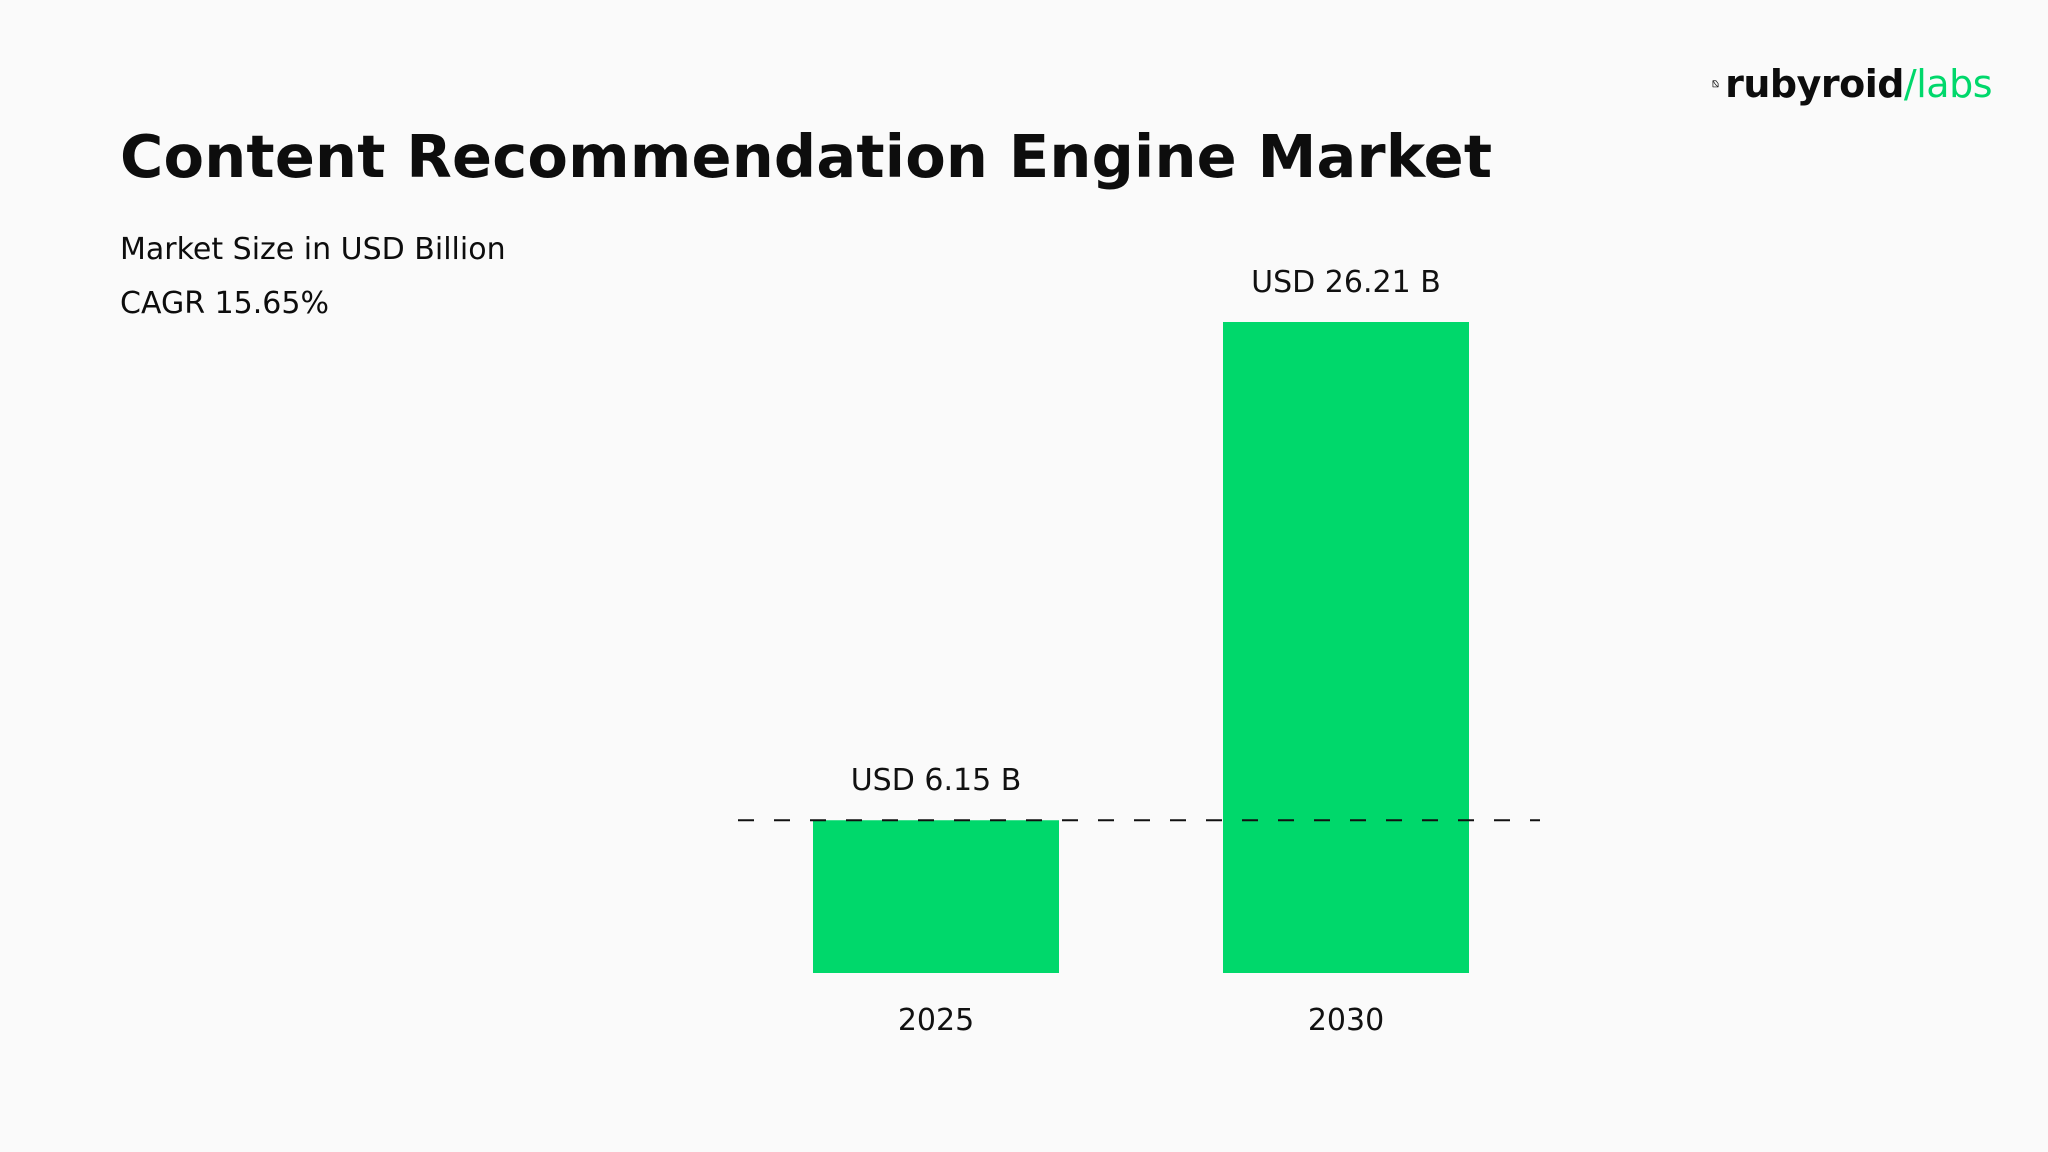 This screenshot has width=2048, height=1152. I want to click on logo-slash: /, so click(1910, 84).